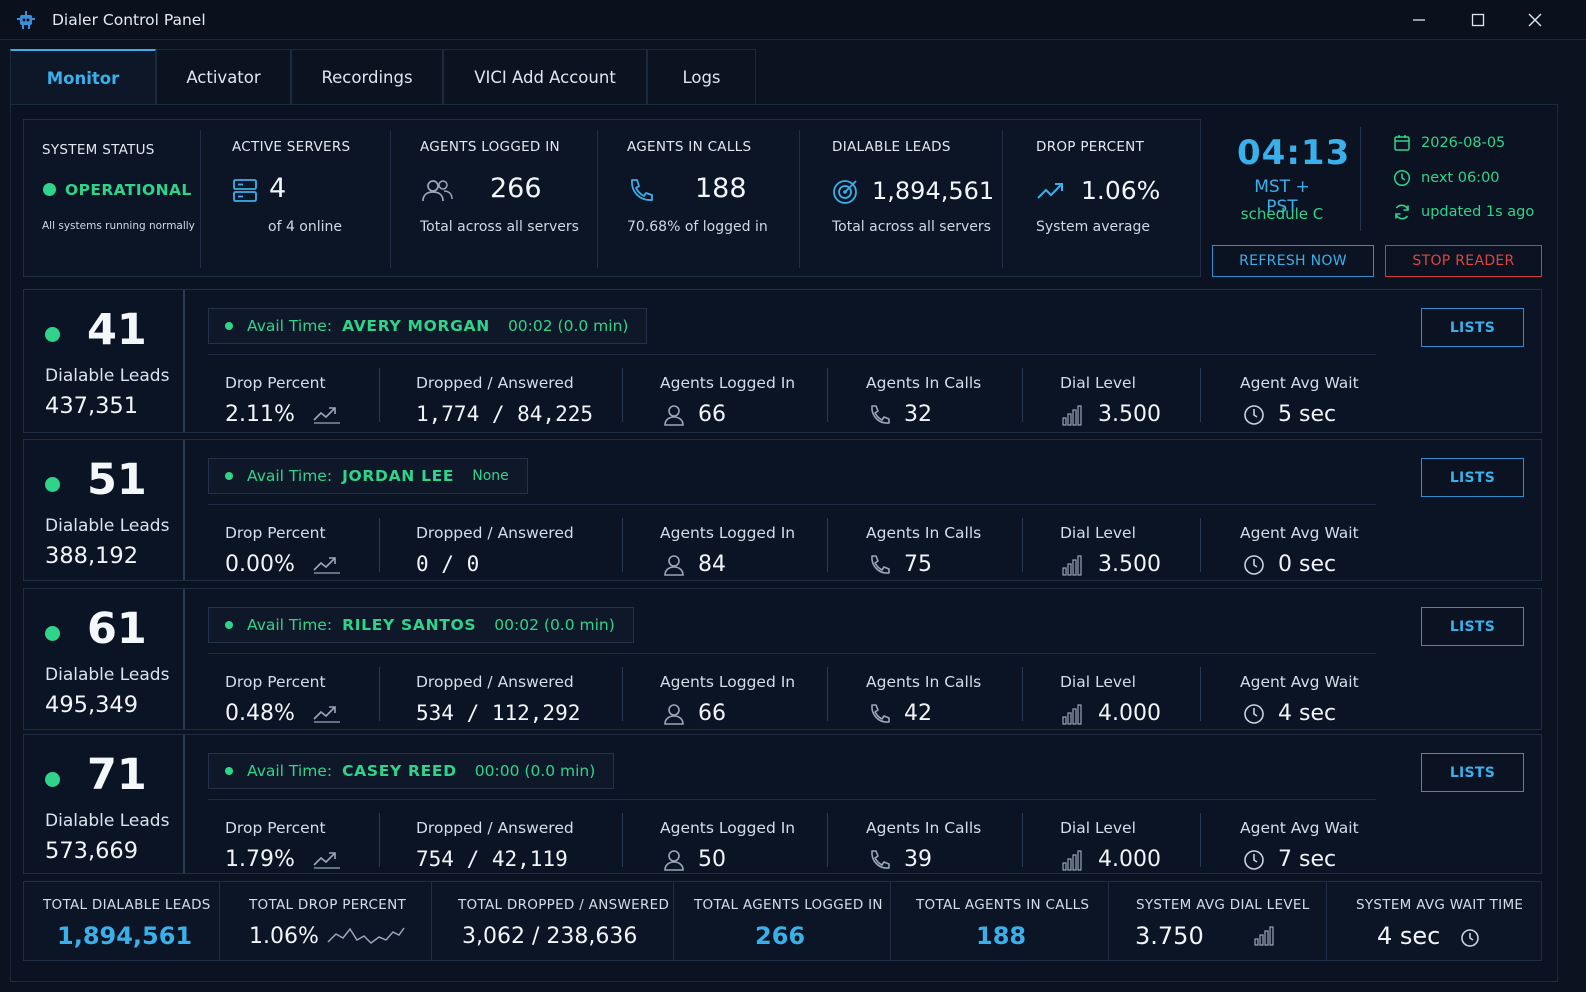 The width and height of the screenshot is (1586, 992). What do you see at coordinates (117, 480) in the screenshot?
I see `server-number: 51` at bounding box center [117, 480].